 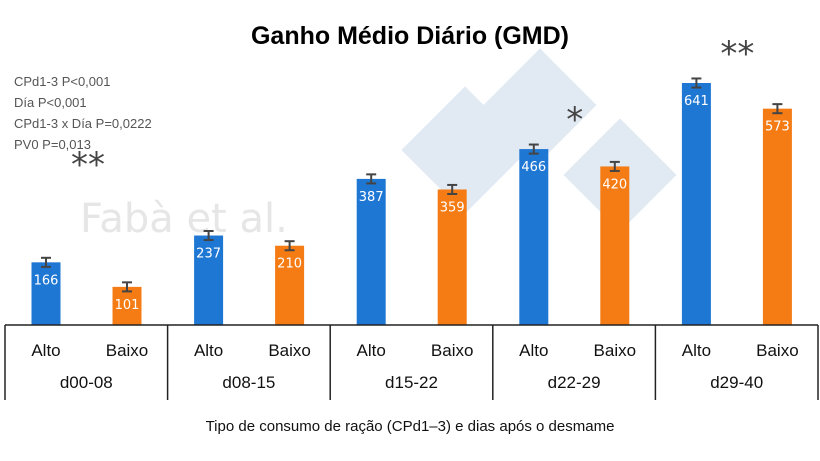 What do you see at coordinates (371, 197) in the screenshot?
I see `data-label: 387` at bounding box center [371, 197].